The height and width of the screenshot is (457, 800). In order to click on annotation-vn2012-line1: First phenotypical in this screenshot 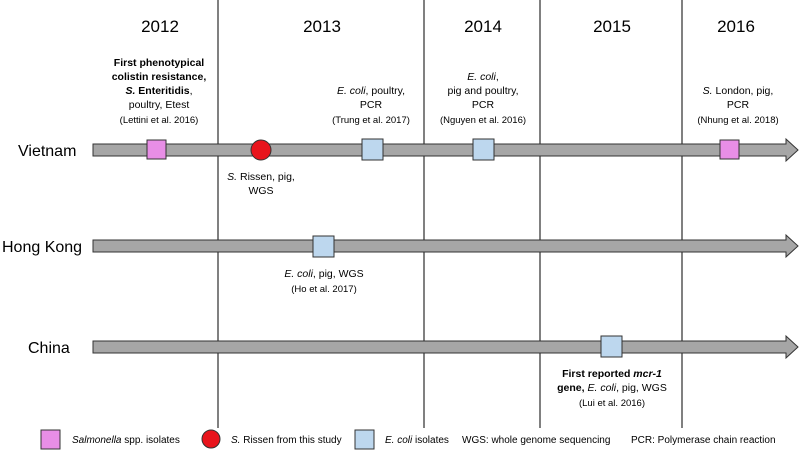, I will do `click(159, 63)`.